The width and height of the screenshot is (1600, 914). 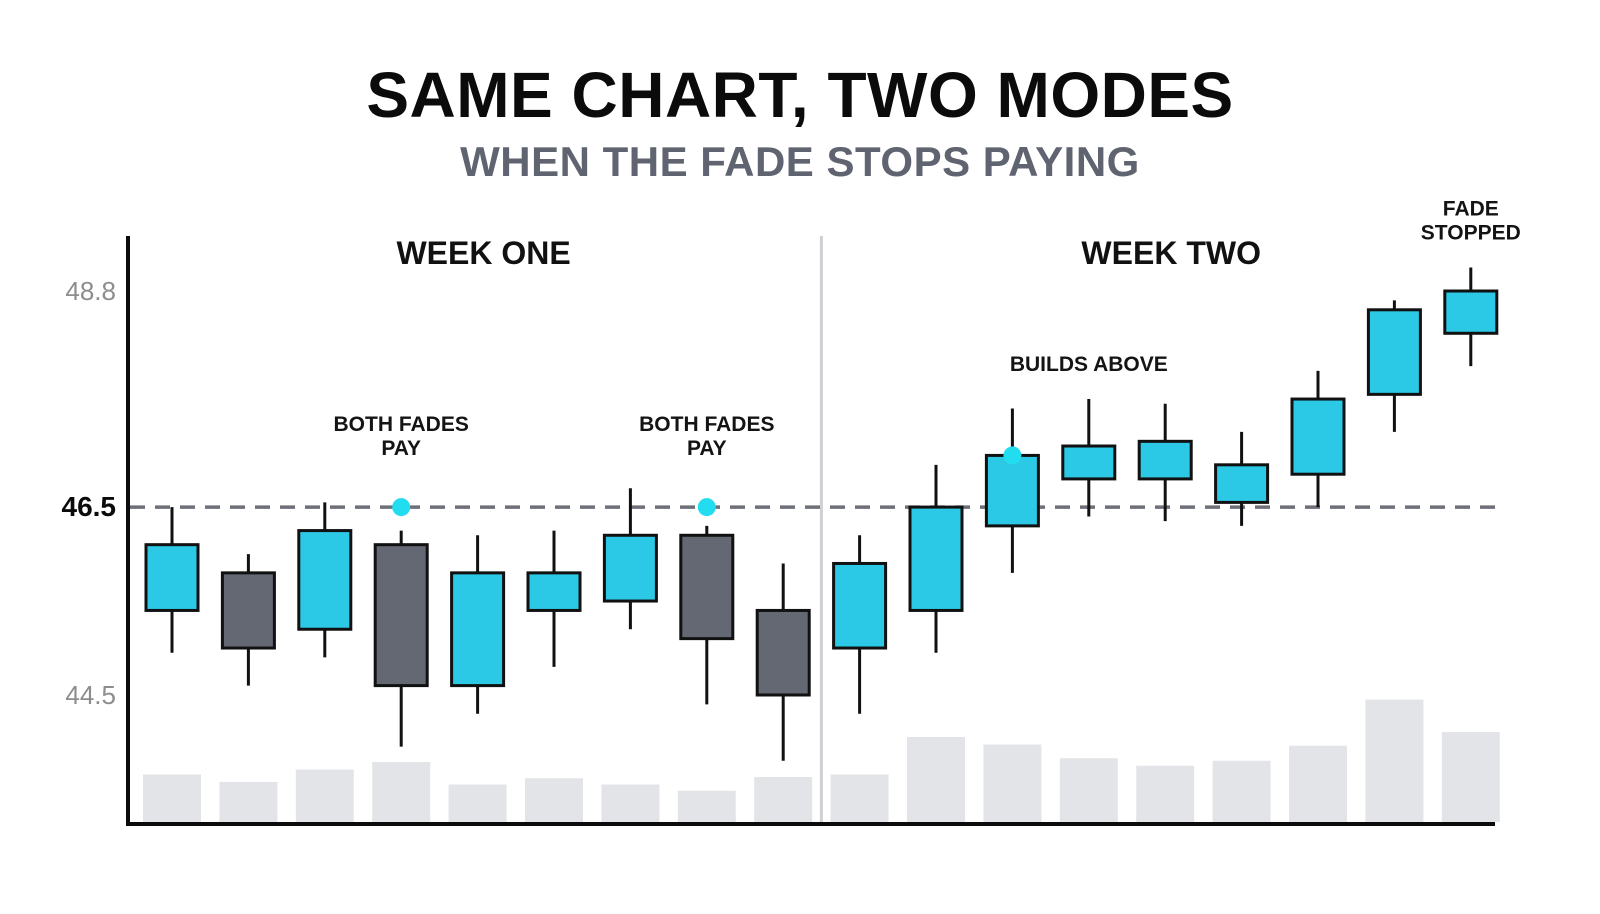 I want to click on section-label: WEEK ONE, so click(x=483, y=253).